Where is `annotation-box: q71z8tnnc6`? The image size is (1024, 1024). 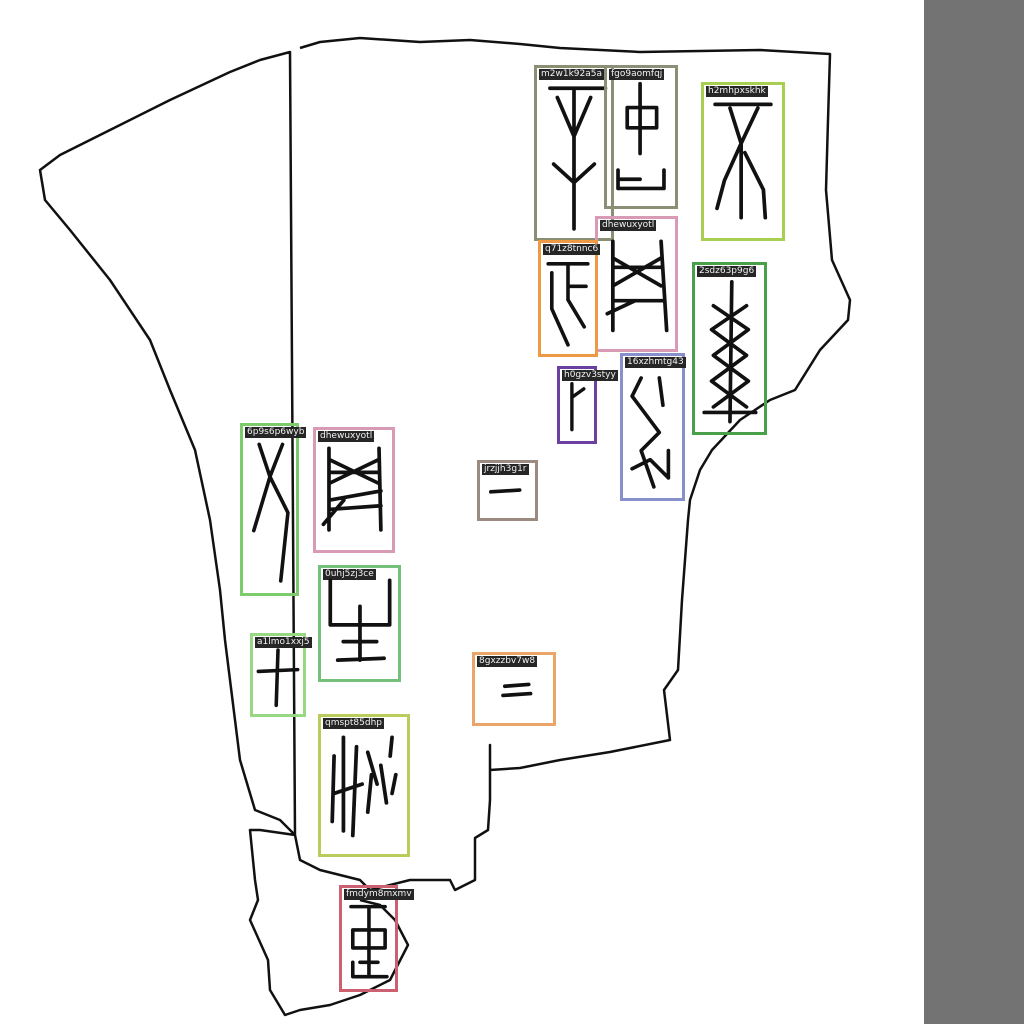
annotation-box: q71z8tnnc6 is located at coordinates (569, 298).